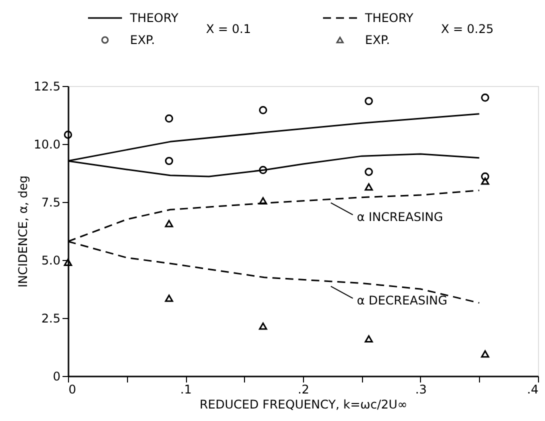  Describe the element at coordinates (532, 389) in the screenshot. I see `x-tick-label: .4` at that location.